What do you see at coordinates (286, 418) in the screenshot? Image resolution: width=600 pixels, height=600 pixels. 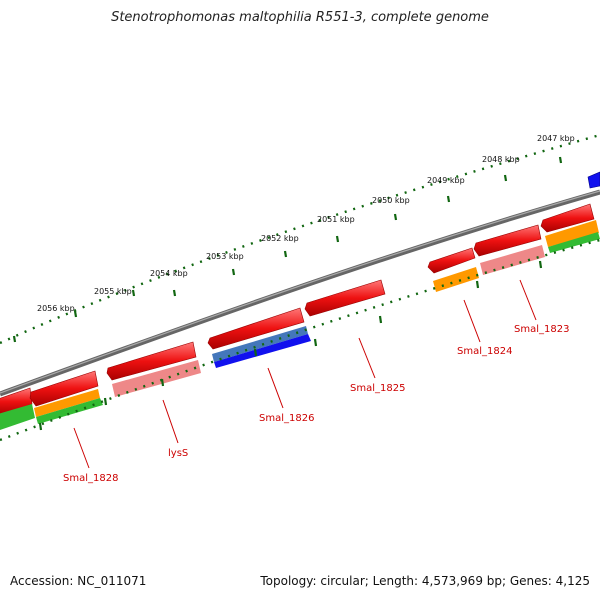 I see `gene-label-smal-1826: Smal_1826` at bounding box center [286, 418].